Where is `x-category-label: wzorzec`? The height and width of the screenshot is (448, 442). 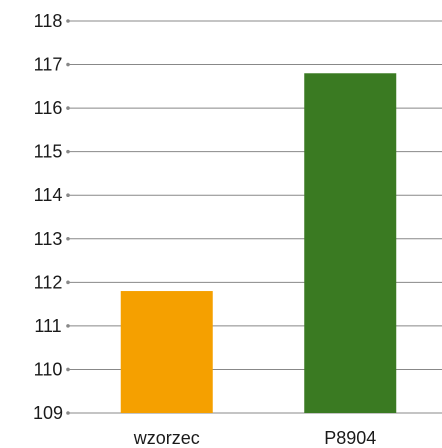 x-category-label: wzorzec is located at coordinates (166, 438).